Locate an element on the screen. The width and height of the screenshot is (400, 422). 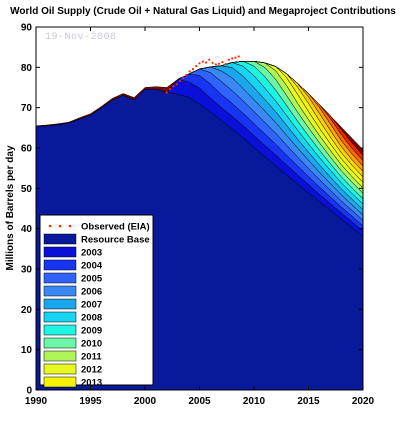
legend-entry: 2013 is located at coordinates (72, 382).